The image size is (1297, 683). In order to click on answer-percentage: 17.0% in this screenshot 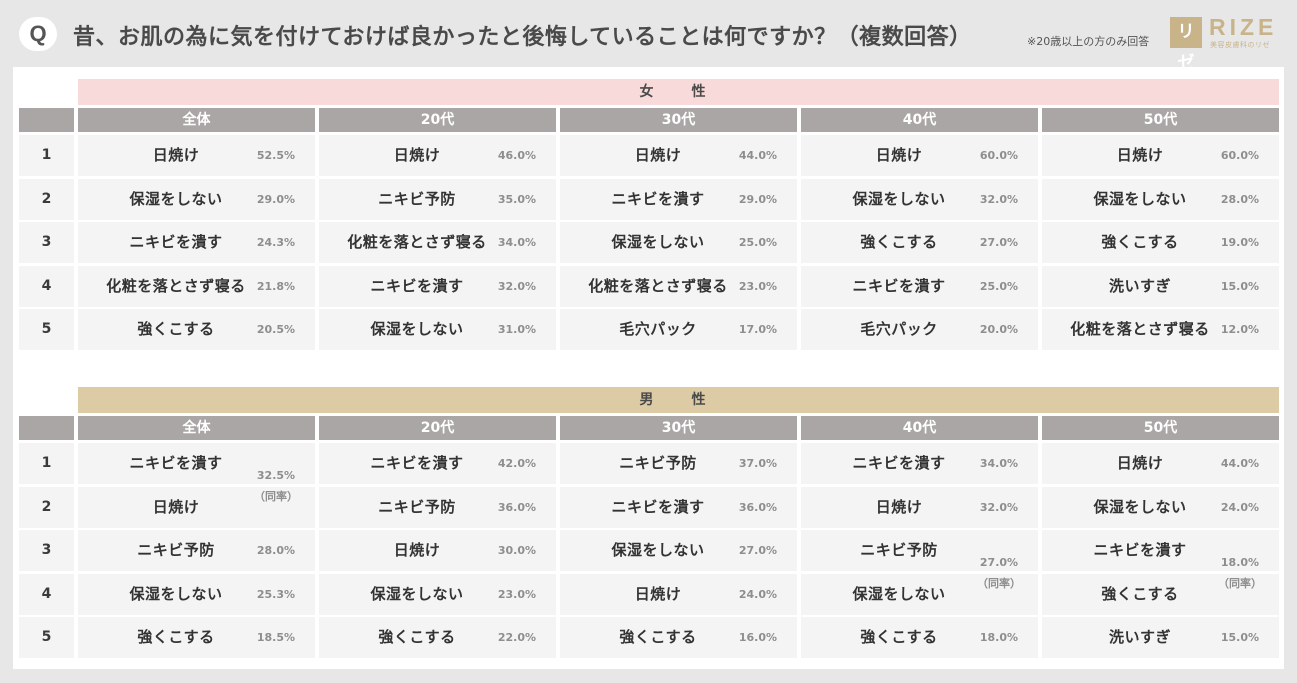, I will do `click(757, 329)`.